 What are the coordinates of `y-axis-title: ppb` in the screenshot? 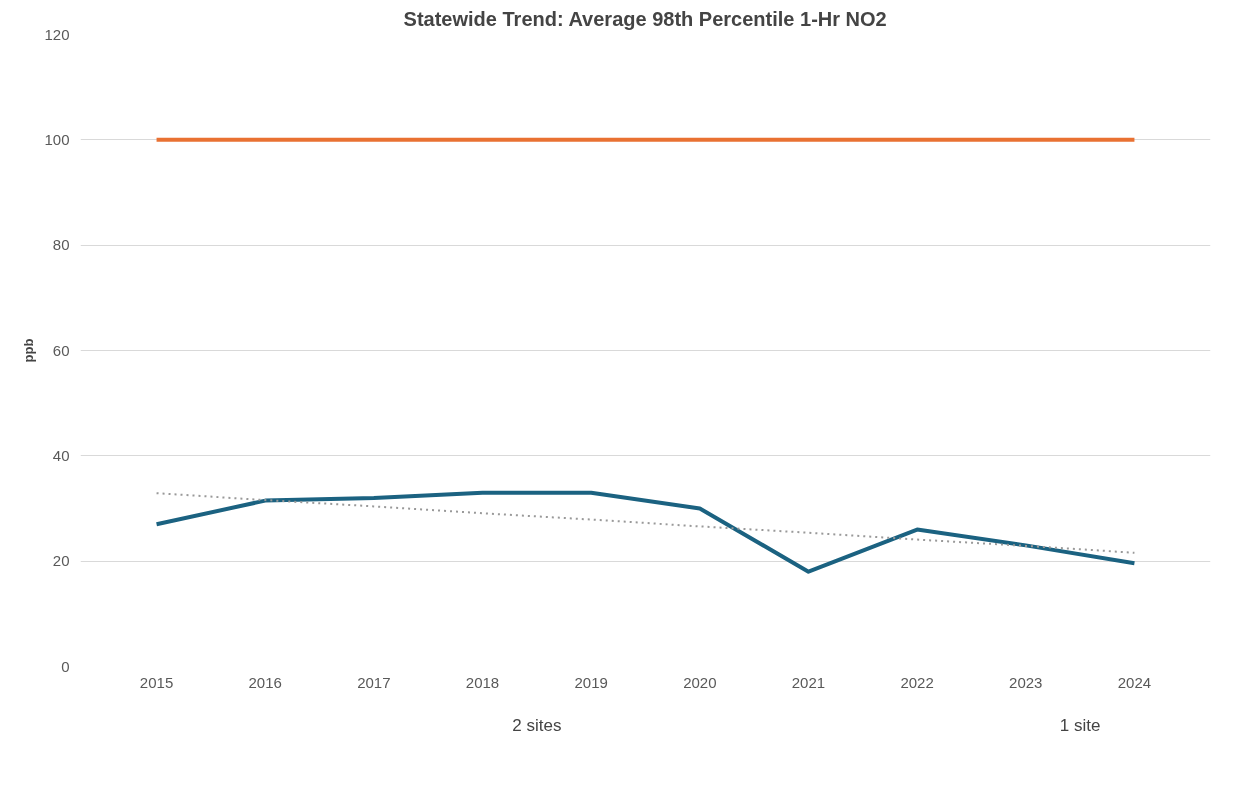 It's located at (29, 350).